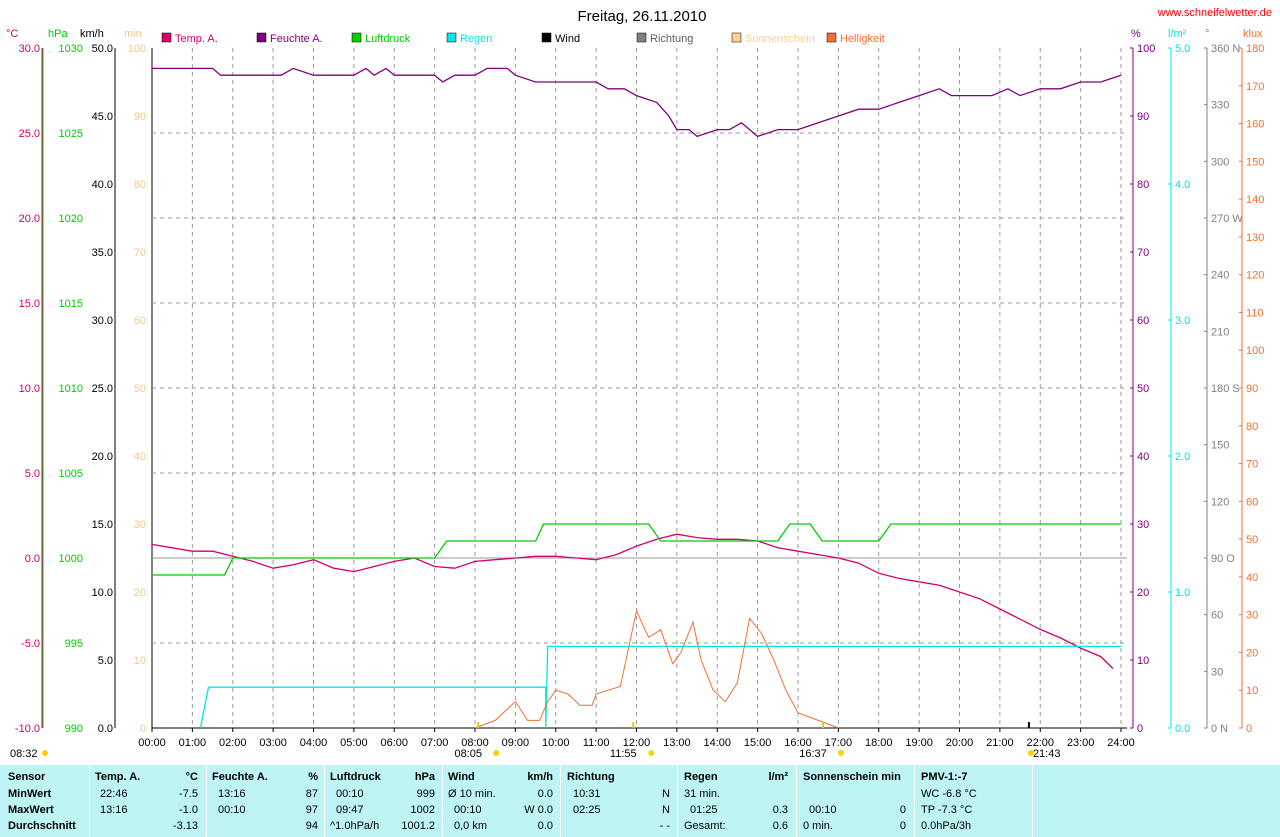 The width and height of the screenshot is (1280, 837). What do you see at coordinates (1143, 593) in the screenshot?
I see `right-axis-tick: 20` at bounding box center [1143, 593].